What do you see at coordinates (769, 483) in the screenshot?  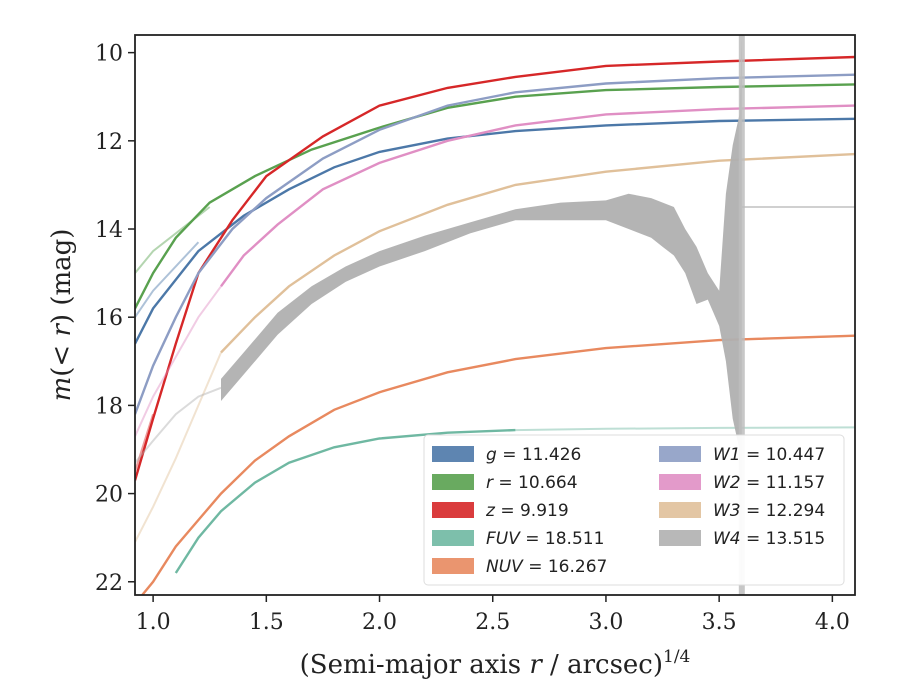 I see `legend-label-w2: W2 = 11.157` at bounding box center [769, 483].